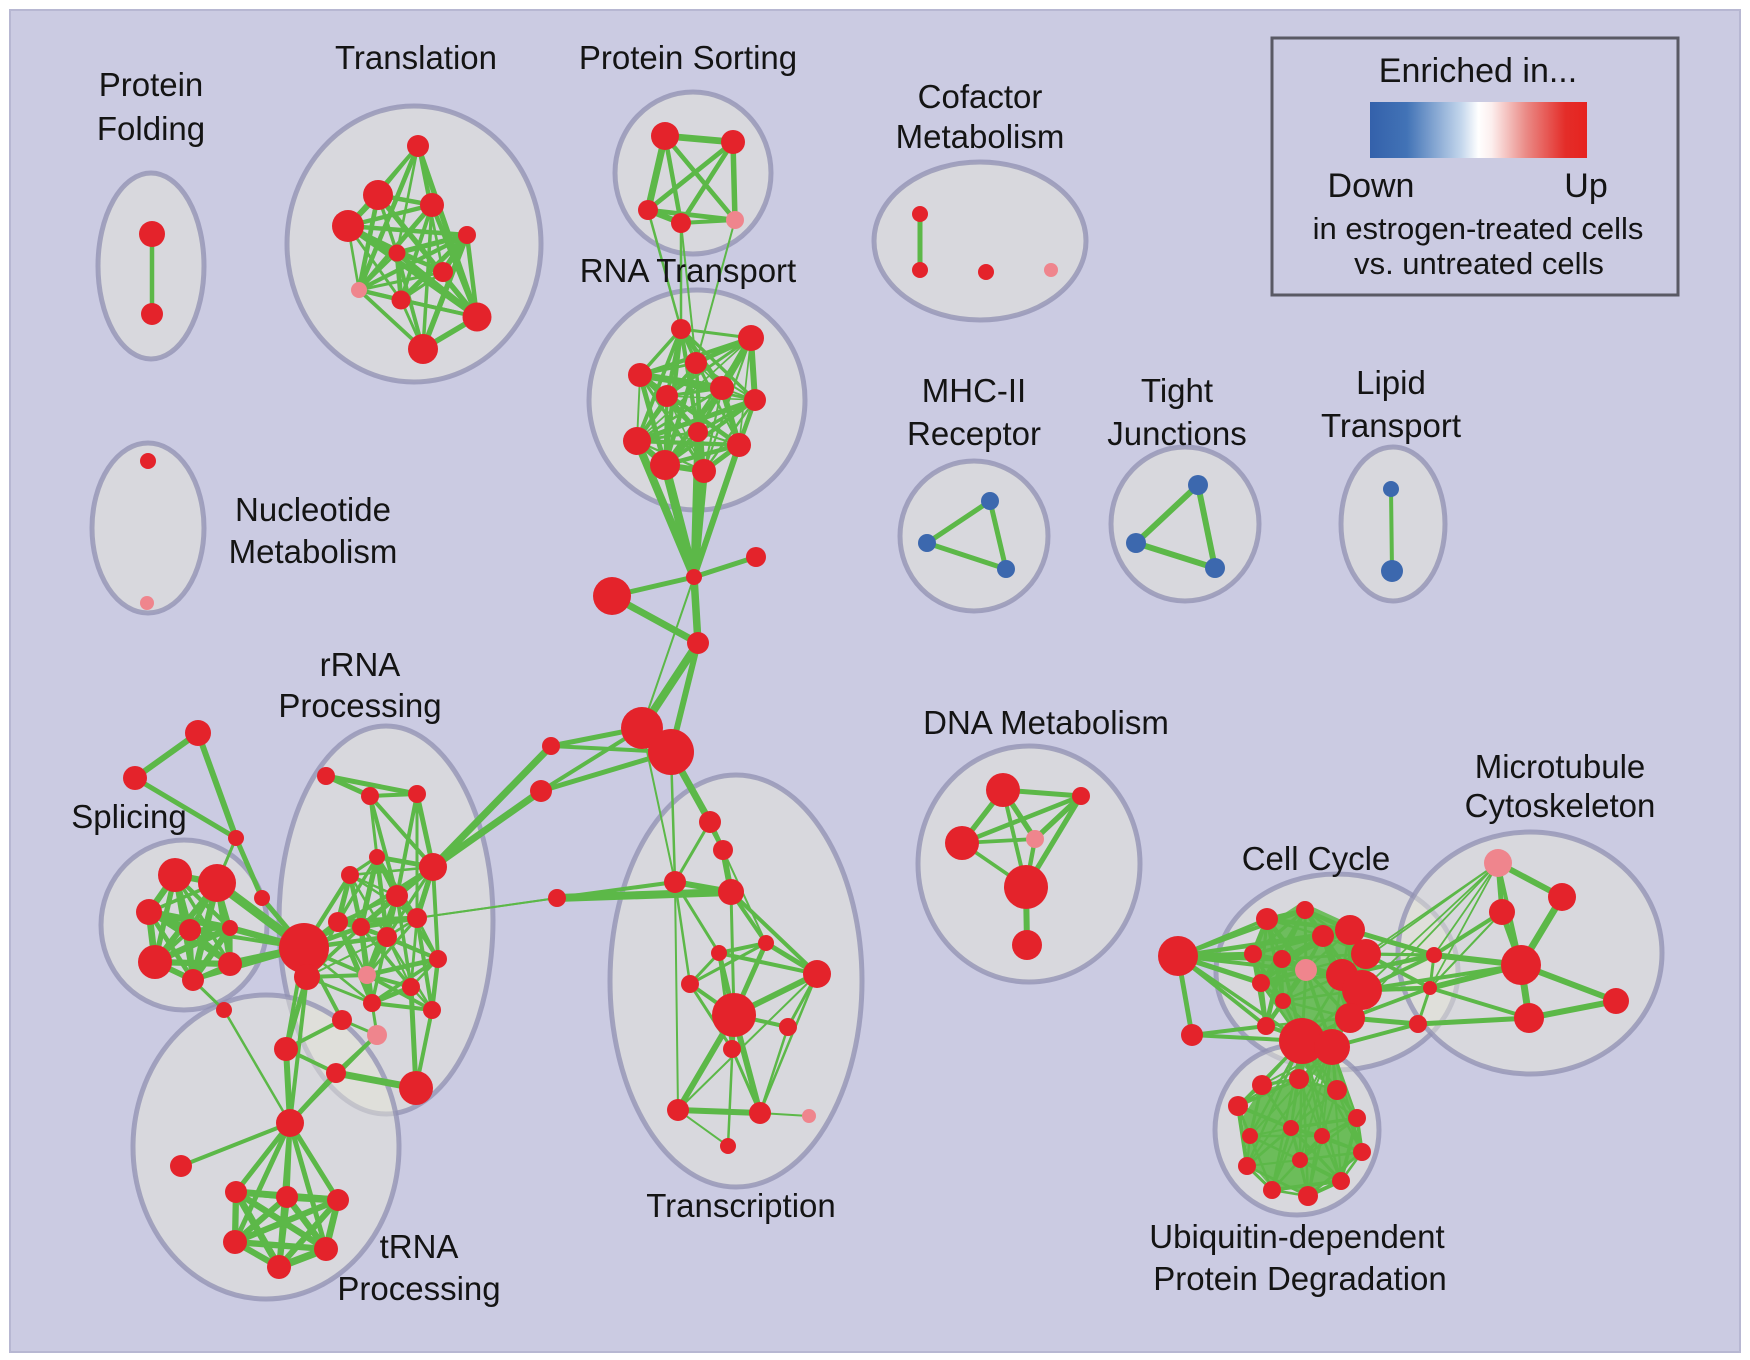 The image size is (1750, 1360). Describe the element at coordinates (980, 96) in the screenshot. I see `svg-text: Cofactor` at that location.